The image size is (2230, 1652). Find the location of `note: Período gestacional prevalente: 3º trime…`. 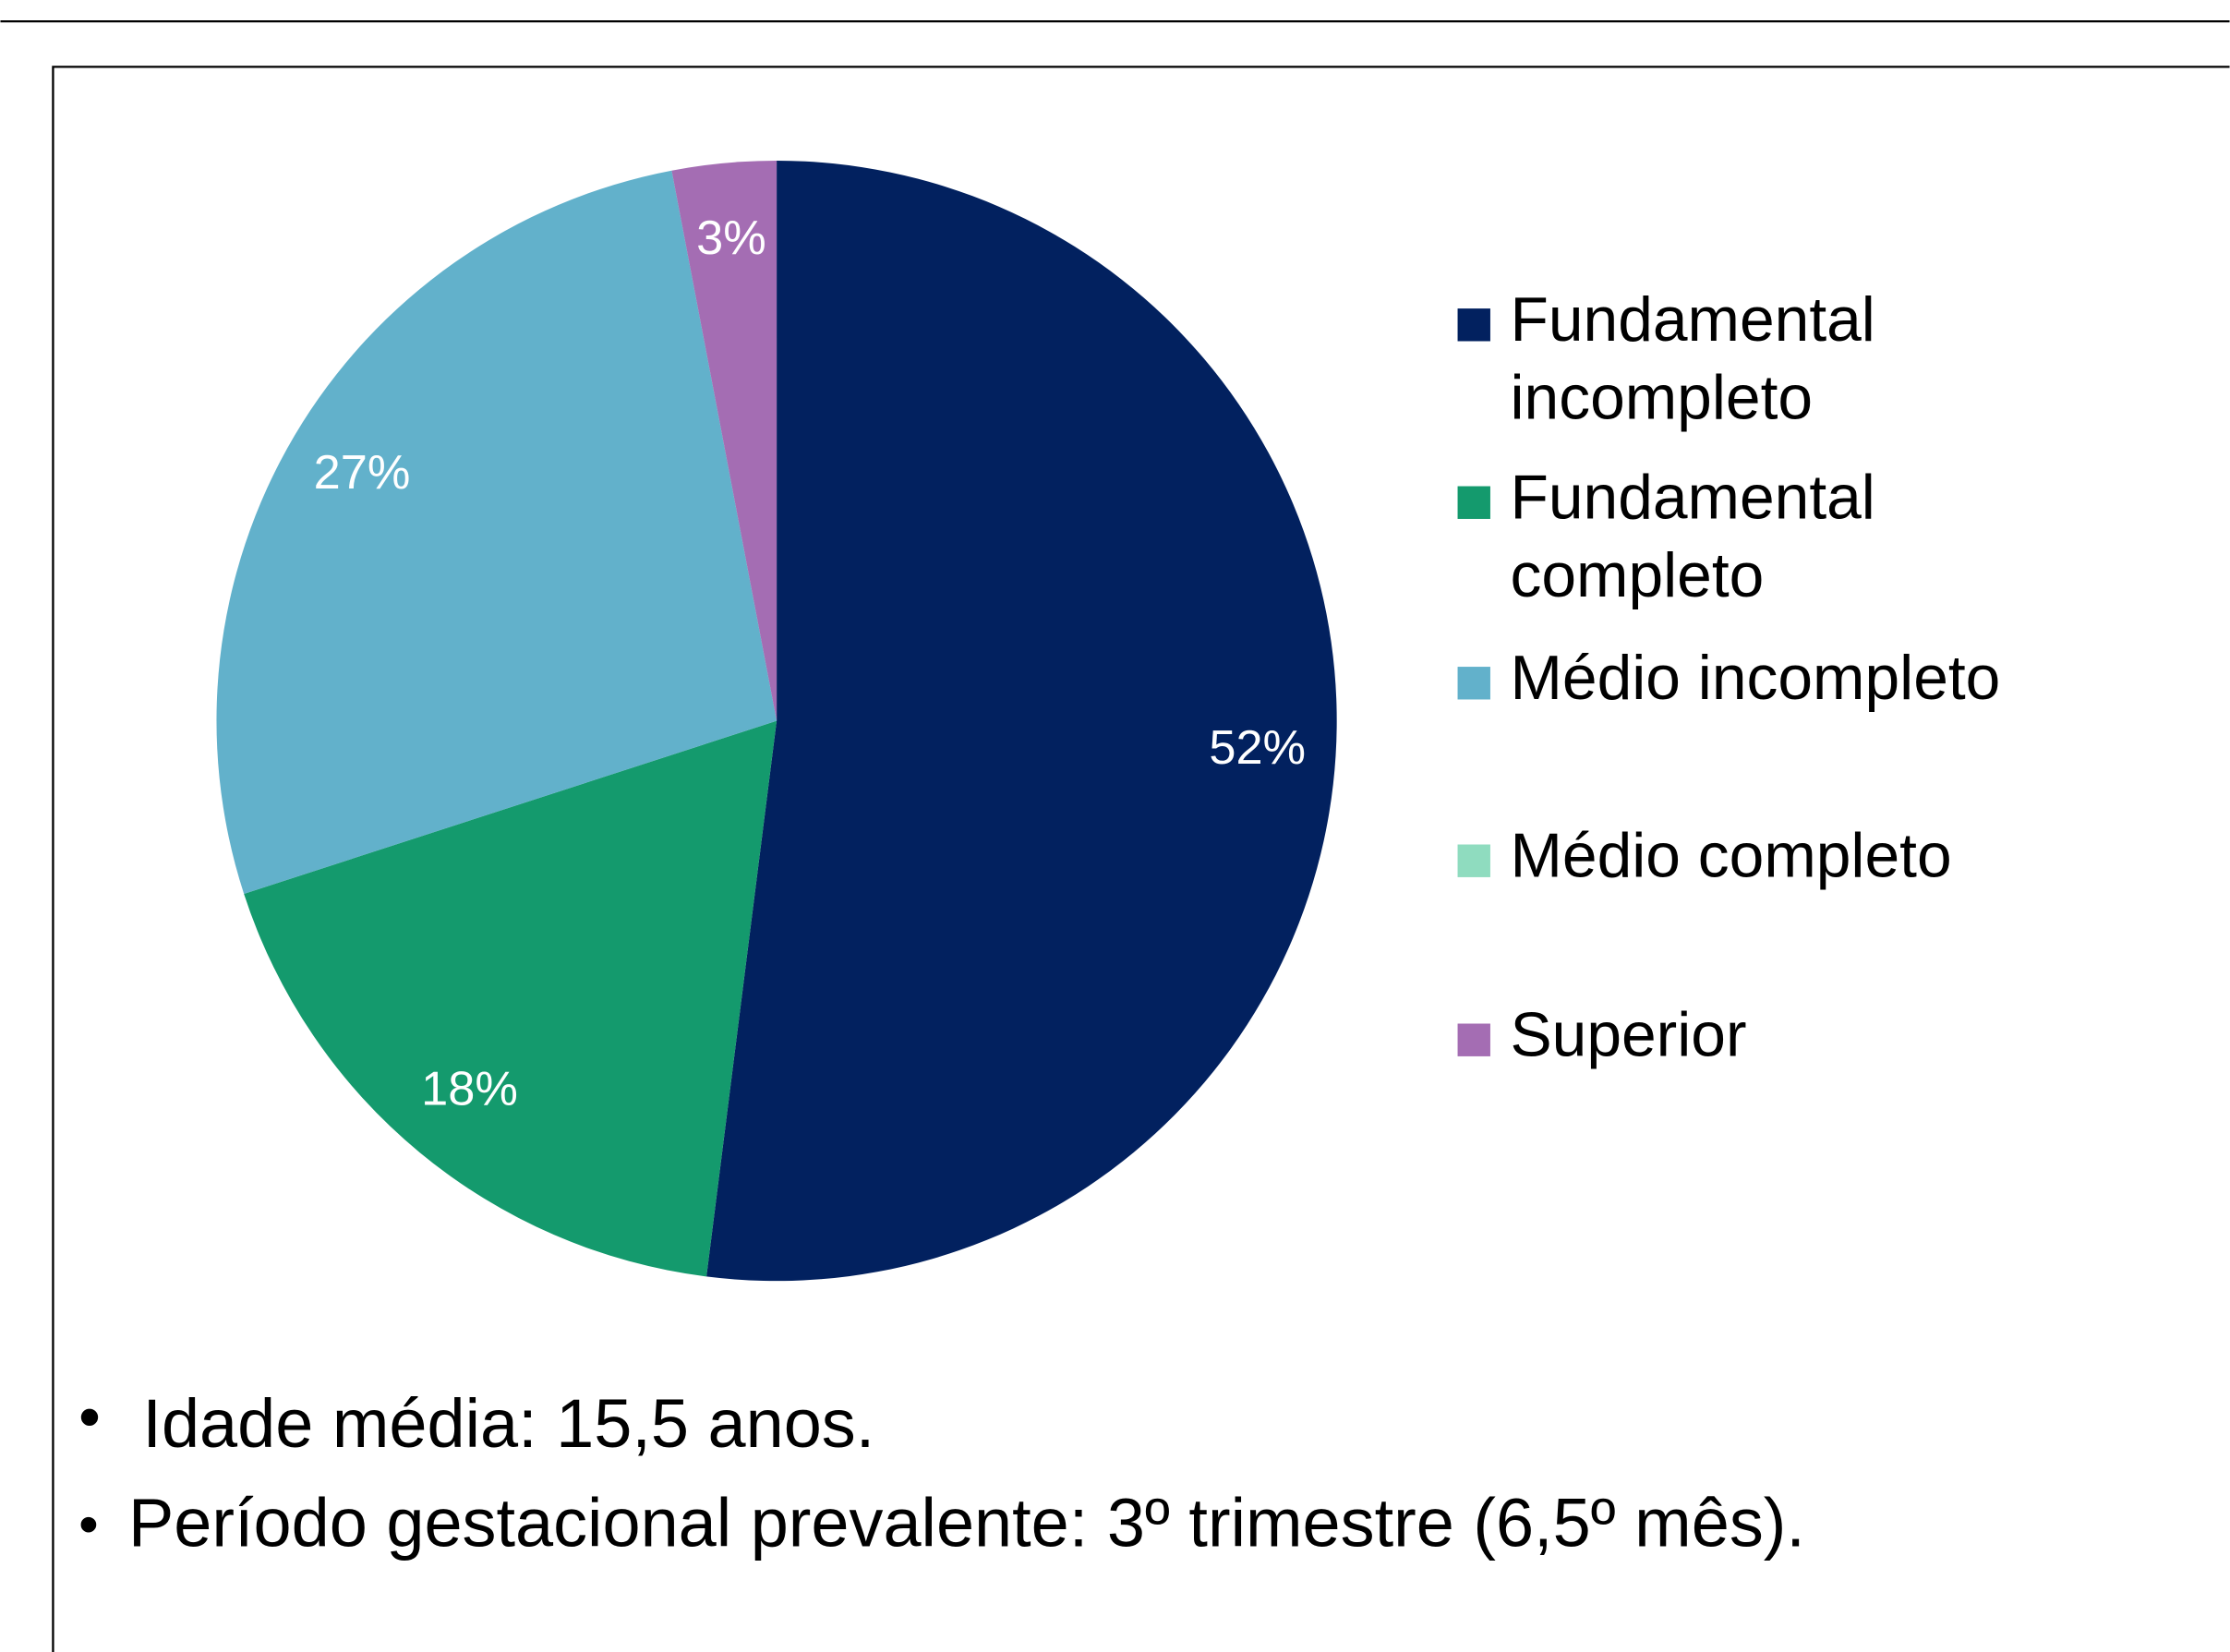

note: Período gestacional prevalente: 3º trime… is located at coordinates (966, 1523).